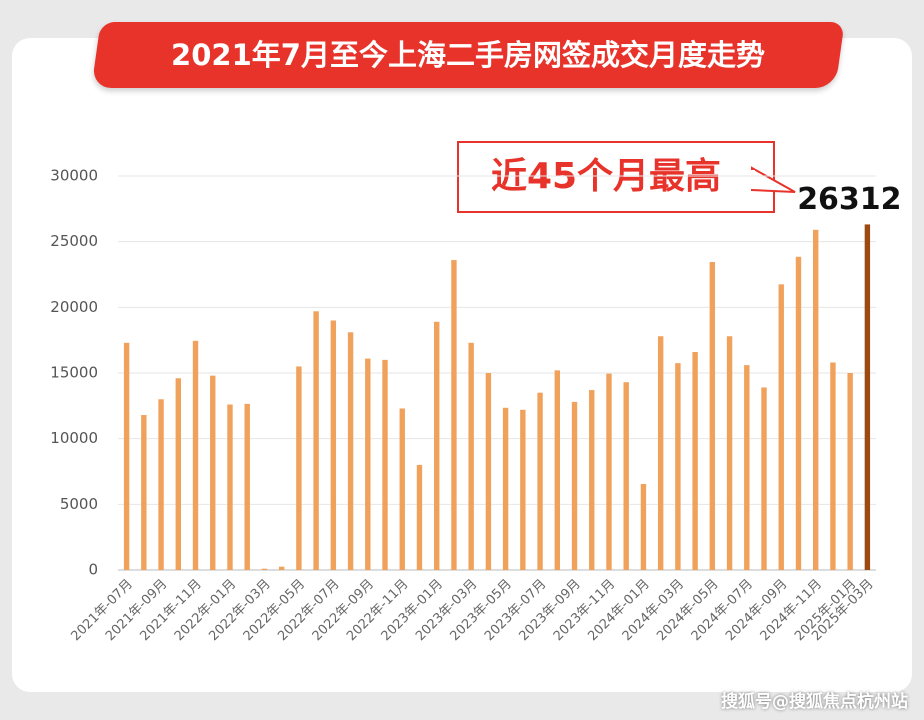  Describe the element at coordinates (79, 504) in the screenshot. I see `y-tick-label: 5000` at that location.